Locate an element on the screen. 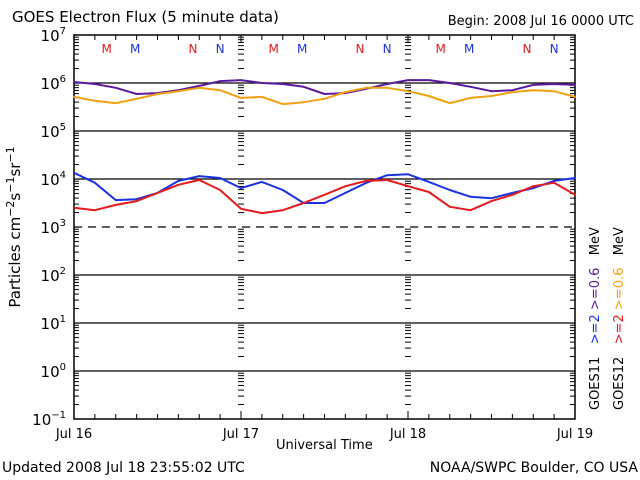 Image resolution: width=640 pixels, height=480 pixels. begin-time: Begin: 2008 Jul 16 0000 UTC is located at coordinates (540, 21).